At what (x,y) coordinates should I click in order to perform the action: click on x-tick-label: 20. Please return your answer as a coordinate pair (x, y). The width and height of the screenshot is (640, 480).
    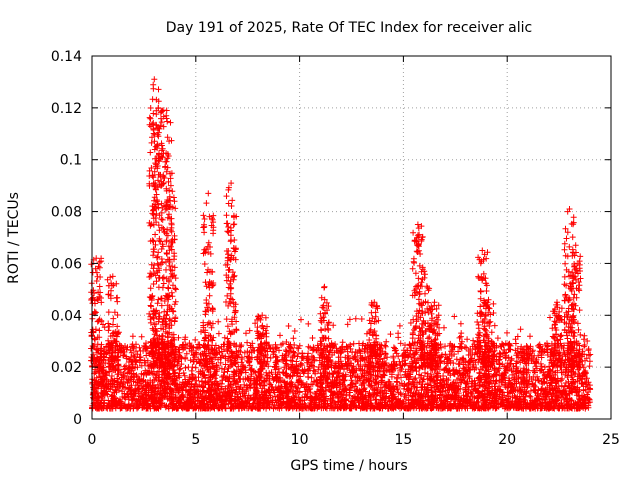
    Looking at the image, I should click on (507, 440).